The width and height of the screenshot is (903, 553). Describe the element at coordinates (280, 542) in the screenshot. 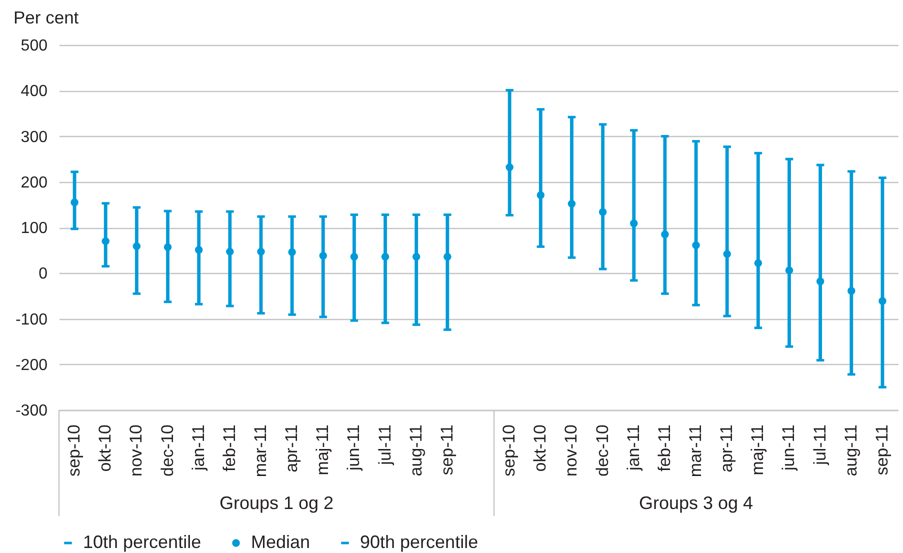

I see `legend-label: Median` at that location.